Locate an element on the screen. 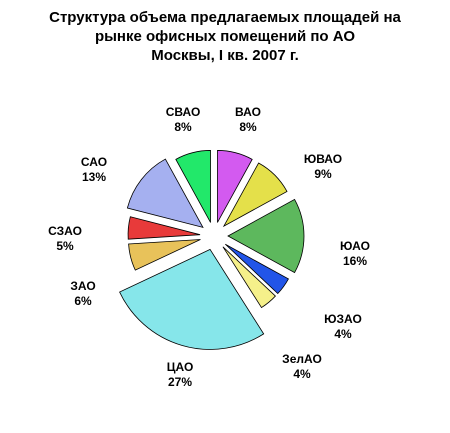 The height and width of the screenshot is (433, 450). slice-name-label-4: ЮЗАО is located at coordinates (343, 319).